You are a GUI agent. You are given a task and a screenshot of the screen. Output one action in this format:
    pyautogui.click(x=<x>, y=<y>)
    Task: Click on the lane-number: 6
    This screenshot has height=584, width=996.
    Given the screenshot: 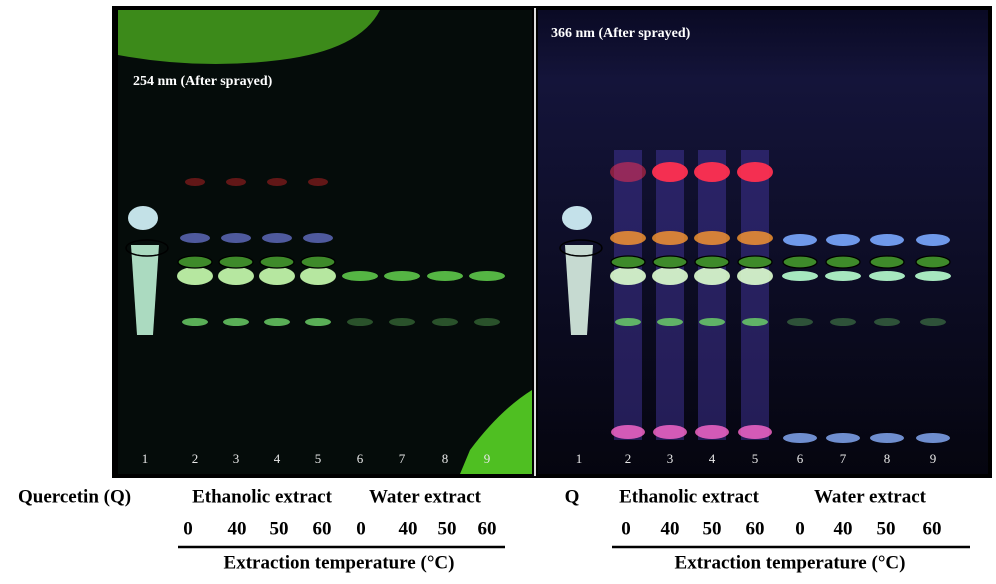 What is the action you would take?
    pyautogui.click(x=360, y=458)
    